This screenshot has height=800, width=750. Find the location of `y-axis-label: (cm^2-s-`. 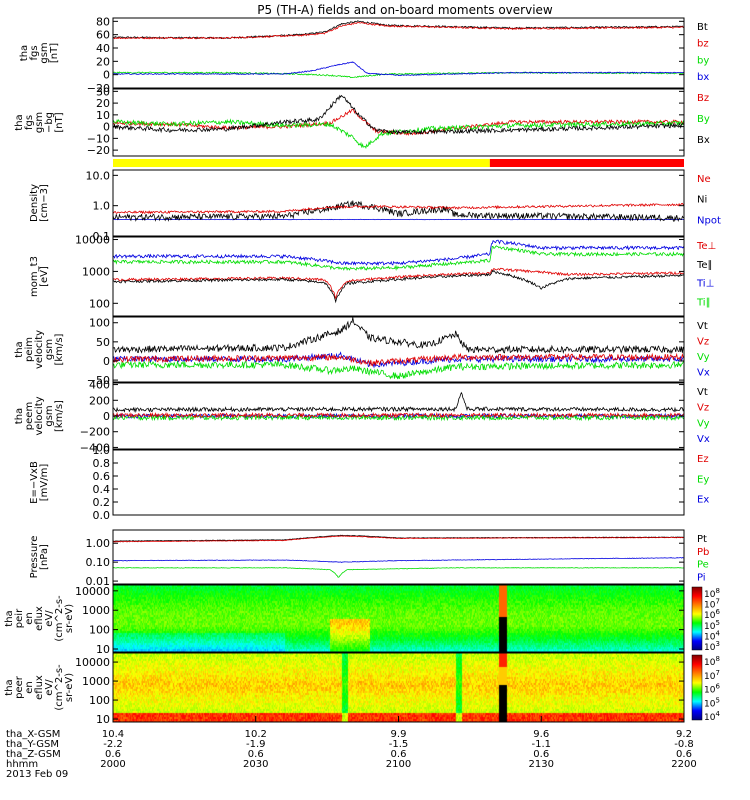

y-axis-label: (cm^2-s- is located at coordinates (59, 618).